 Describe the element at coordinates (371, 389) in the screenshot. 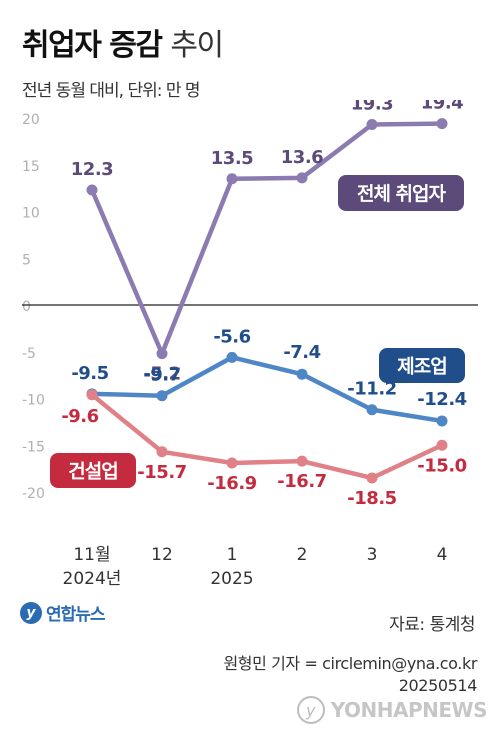

I see `mfg-data-label: -11.2` at that location.